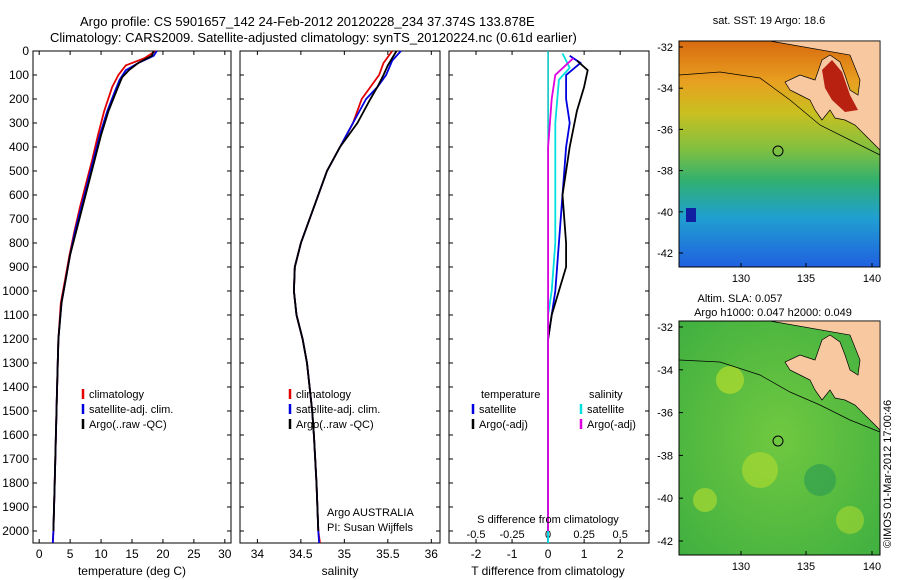 The image size is (900, 580). Describe the element at coordinates (620, 535) in the screenshot. I see `s-tick-label: 0.5` at that location.